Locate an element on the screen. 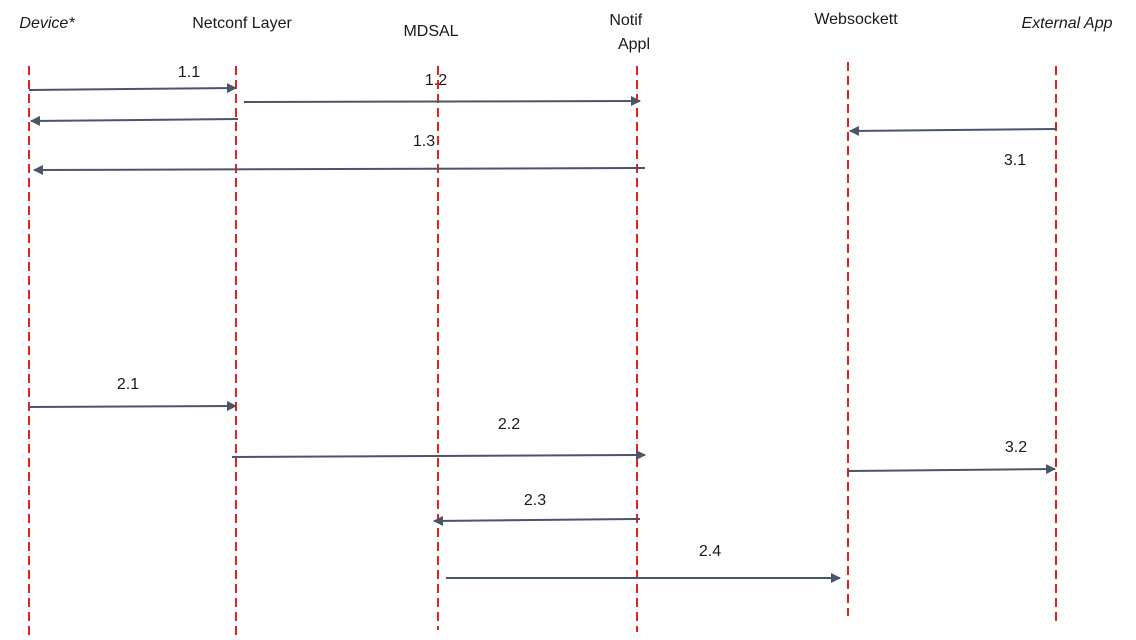 This screenshot has width=1136, height=640. message-label-1-2: 1.2 is located at coordinates (436, 80).